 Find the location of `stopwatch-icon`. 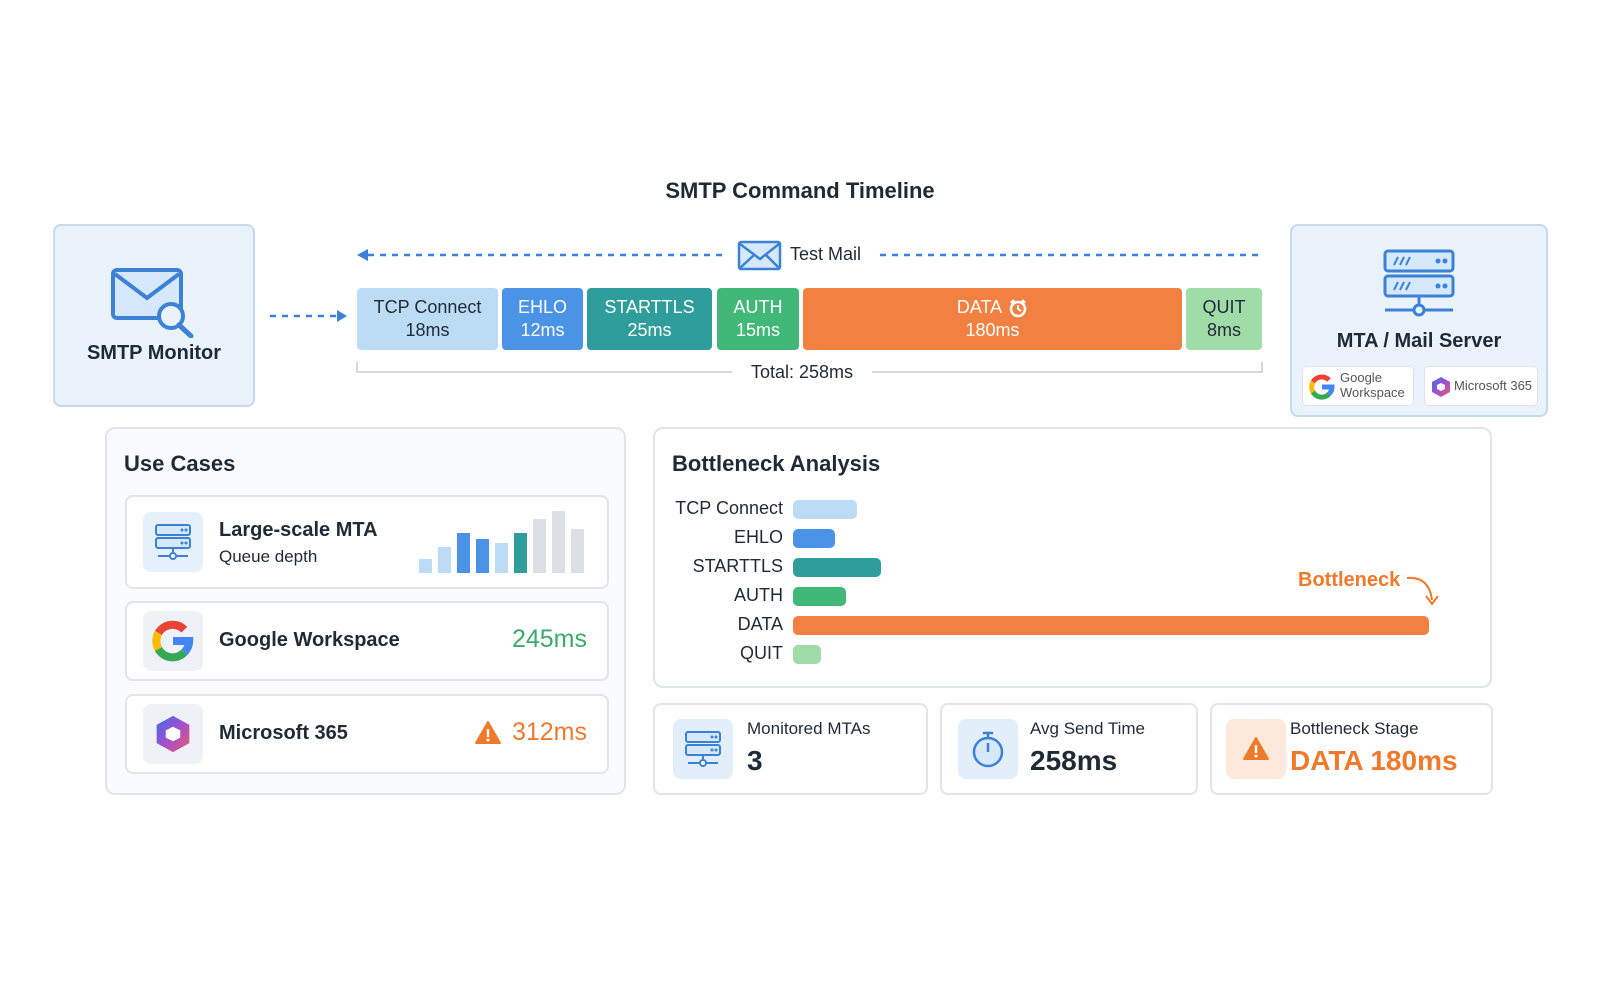

stopwatch-icon is located at coordinates (988, 749).